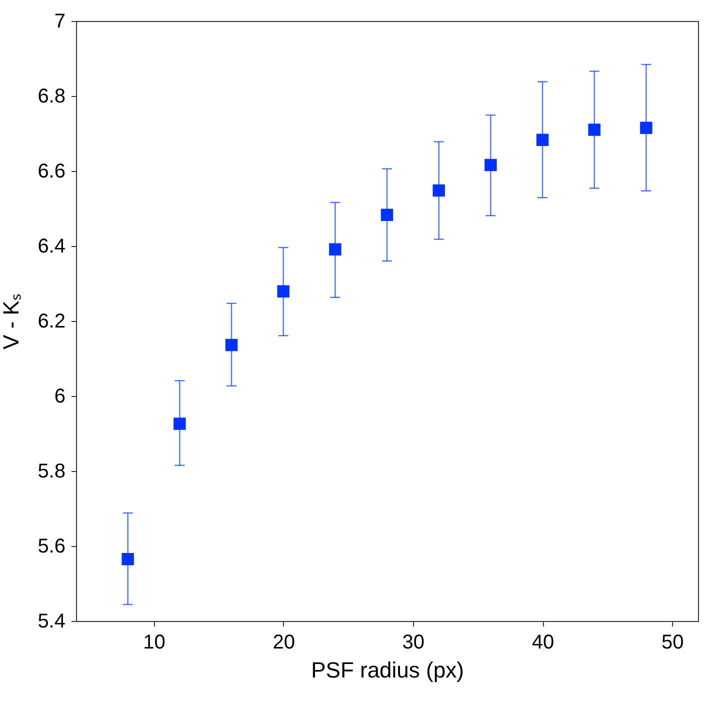 This screenshot has width=728, height=712. What do you see at coordinates (52, 247) in the screenshot?
I see `y-tick-label: 6.4` at bounding box center [52, 247].